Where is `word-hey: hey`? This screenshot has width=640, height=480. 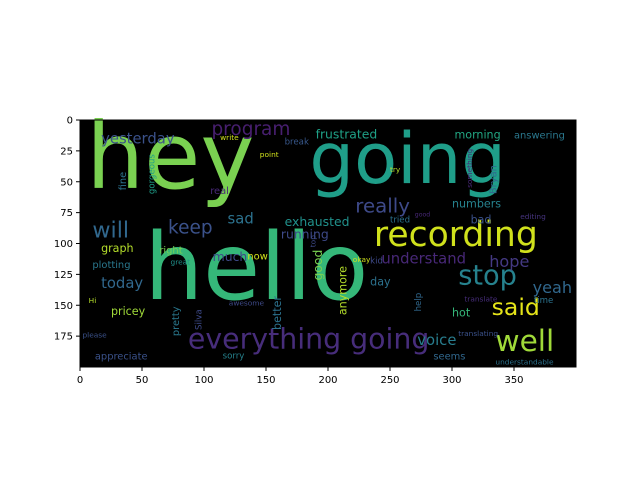 word-hey: hey is located at coordinates (170, 156).